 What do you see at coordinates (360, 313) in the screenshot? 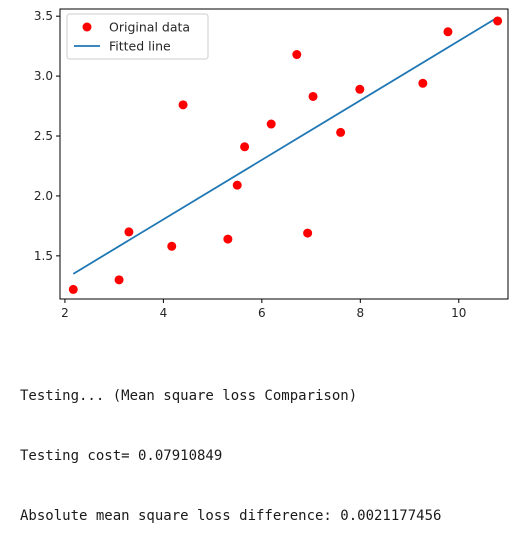
I see `x-tick-label: 8` at bounding box center [360, 313].